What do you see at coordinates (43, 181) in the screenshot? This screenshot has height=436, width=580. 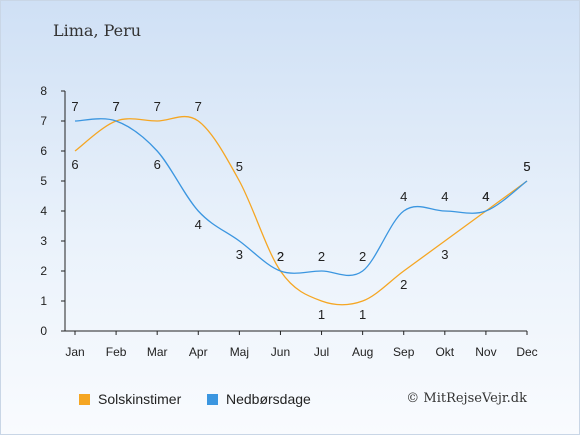 I see `y-tick-label: 5` at bounding box center [43, 181].